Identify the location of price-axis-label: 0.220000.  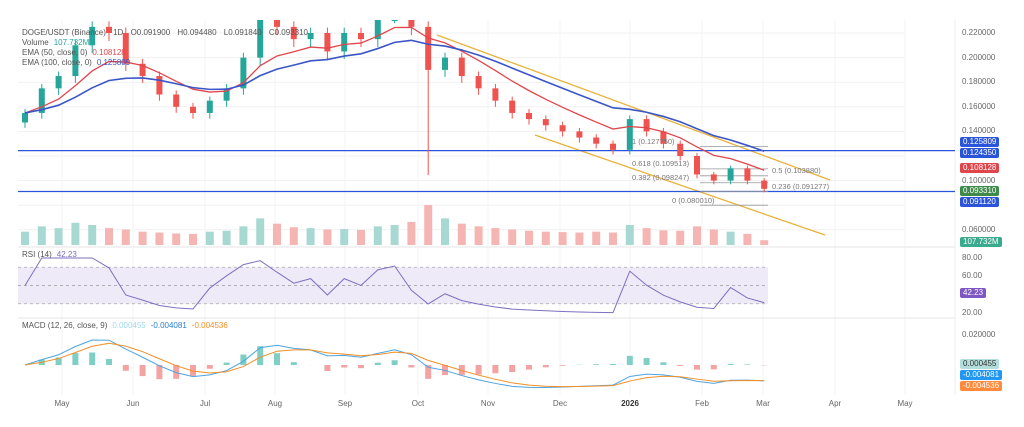
(979, 32).